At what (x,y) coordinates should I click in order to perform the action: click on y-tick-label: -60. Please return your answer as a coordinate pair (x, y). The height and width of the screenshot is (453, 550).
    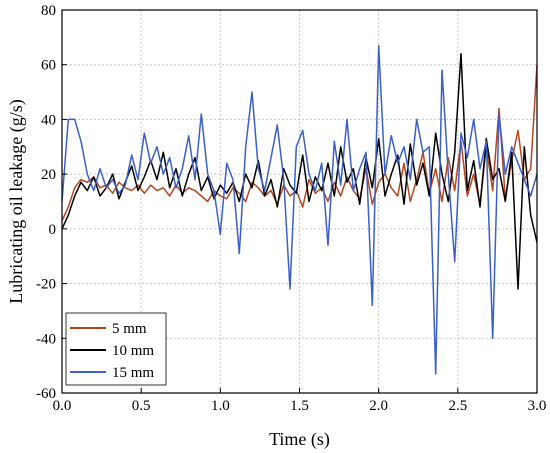
    Looking at the image, I should click on (46, 394).